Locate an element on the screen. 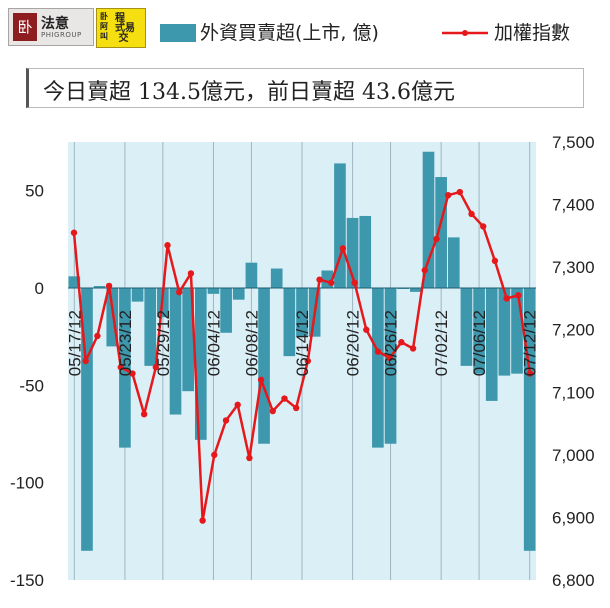  left-tick-label: -50 is located at coordinates (31, 385).